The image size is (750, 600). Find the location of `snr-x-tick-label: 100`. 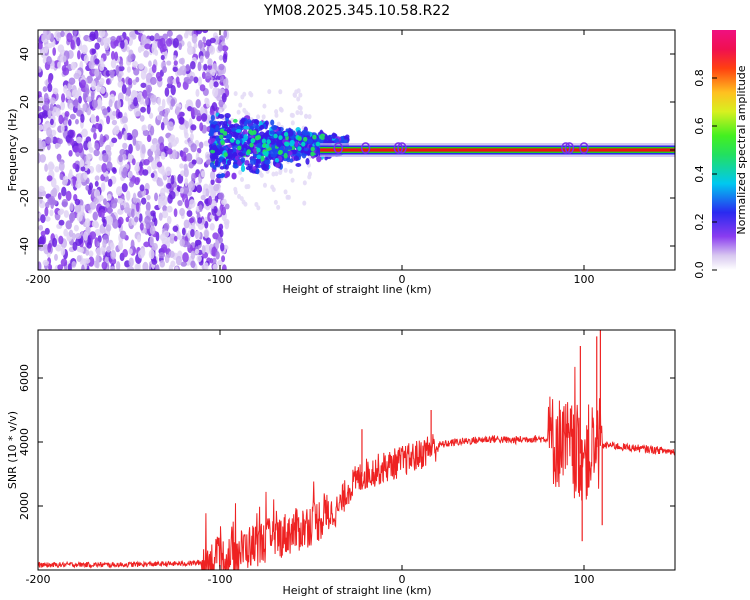

snr-x-tick-label: 100 is located at coordinates (584, 579).